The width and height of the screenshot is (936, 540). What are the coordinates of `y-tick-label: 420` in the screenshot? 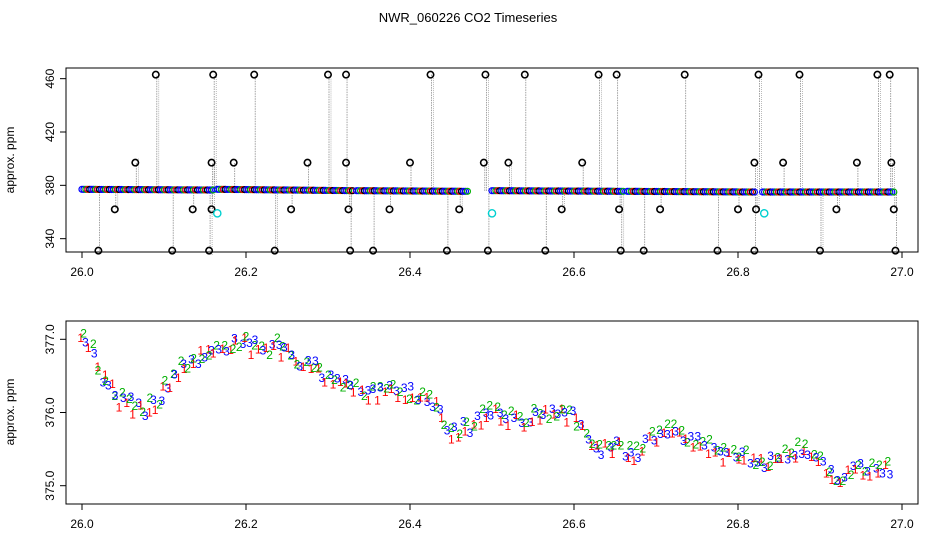 It's located at (50, 132).